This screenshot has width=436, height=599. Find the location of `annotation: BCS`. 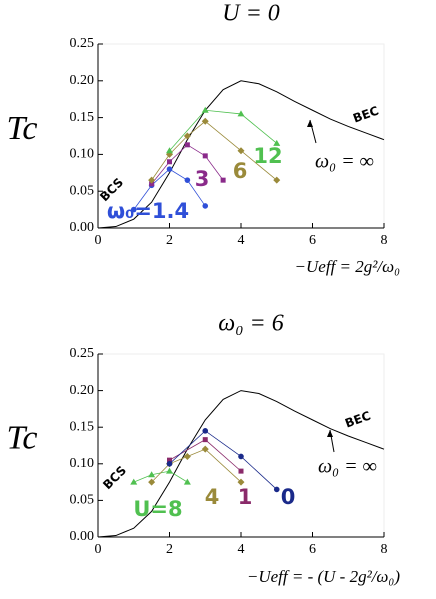

annotation: BCS is located at coordinates (114, 477).